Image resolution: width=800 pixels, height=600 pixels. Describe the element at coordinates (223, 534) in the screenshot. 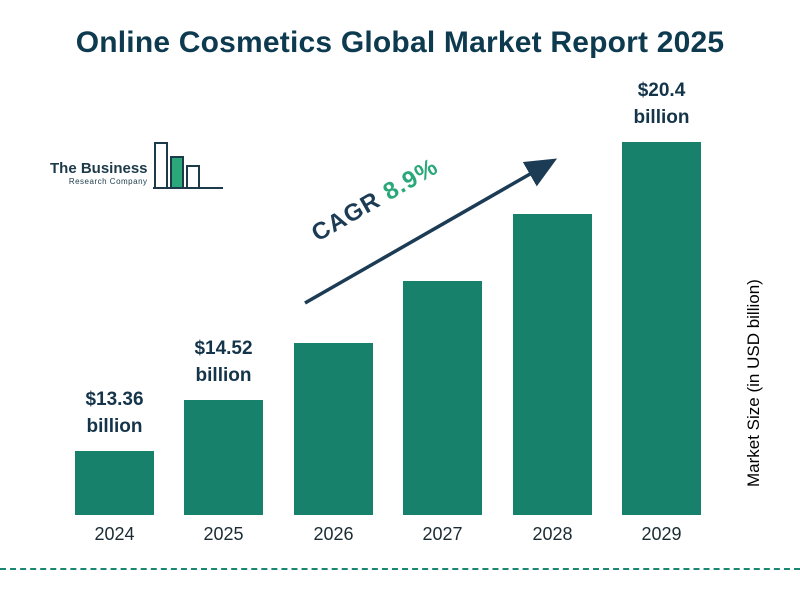

I see `x-tick-label: 2025` at that location.